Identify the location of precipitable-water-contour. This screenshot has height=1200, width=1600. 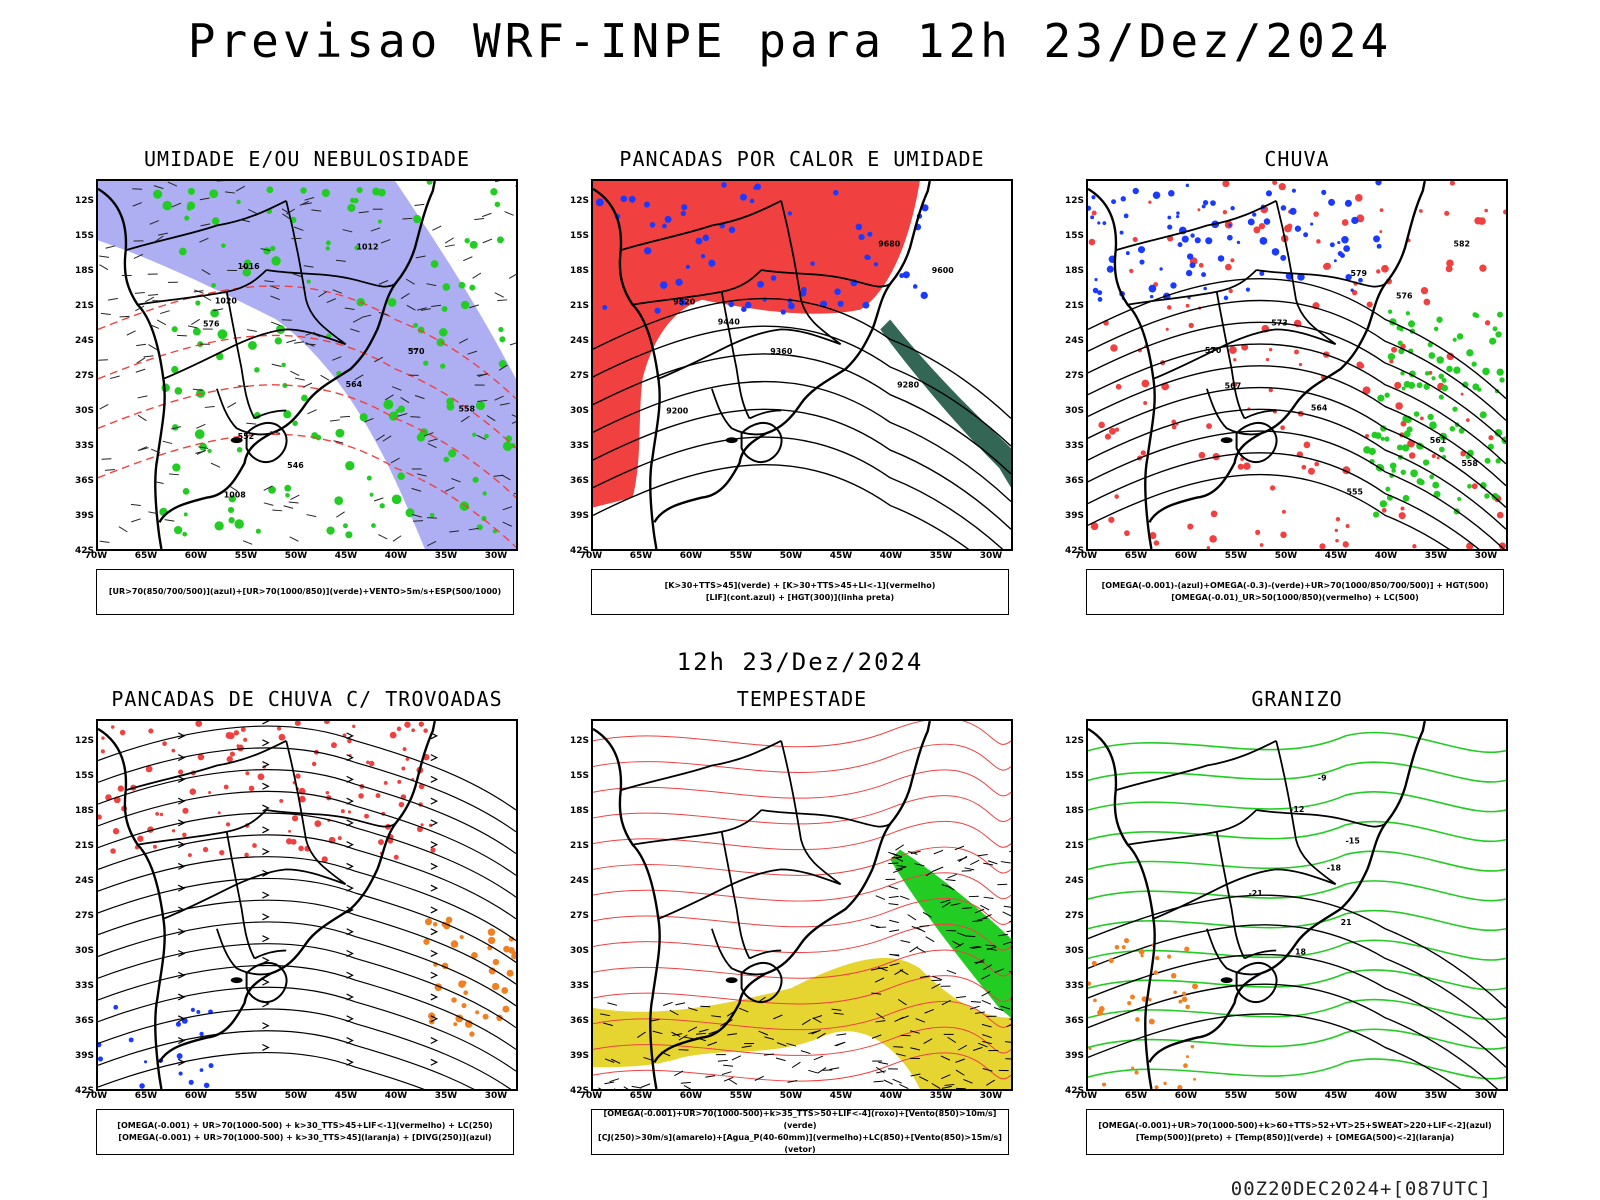
(802, 913).